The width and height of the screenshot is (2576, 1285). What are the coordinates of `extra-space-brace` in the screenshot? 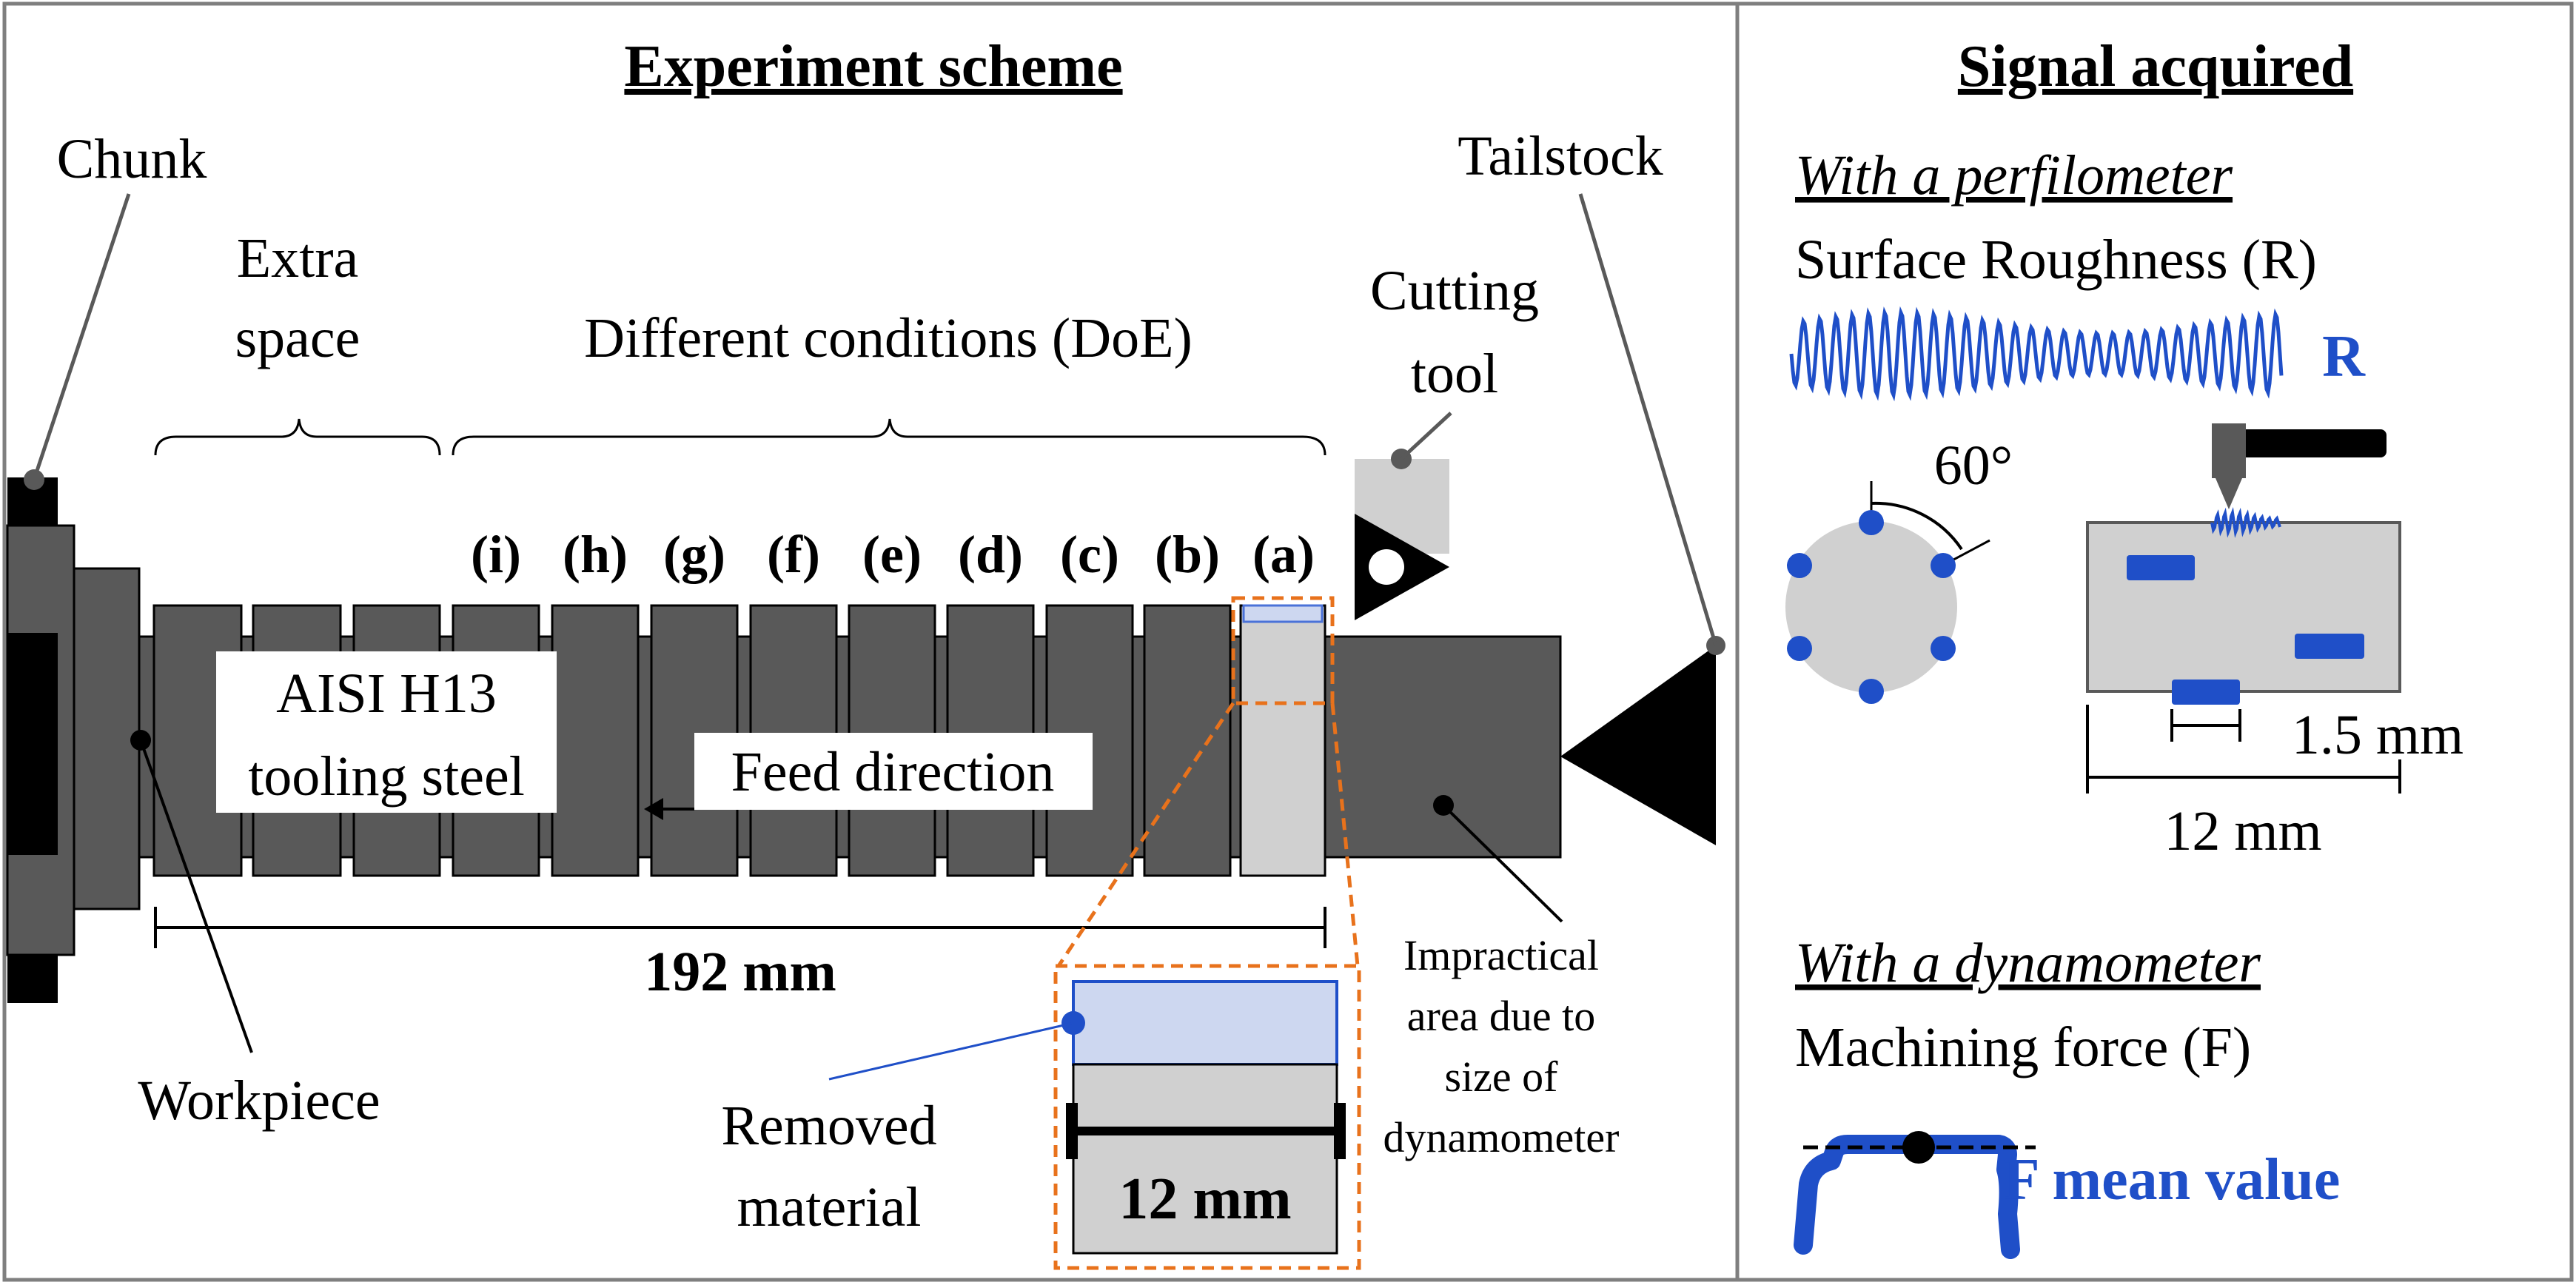 It's located at (297, 437).